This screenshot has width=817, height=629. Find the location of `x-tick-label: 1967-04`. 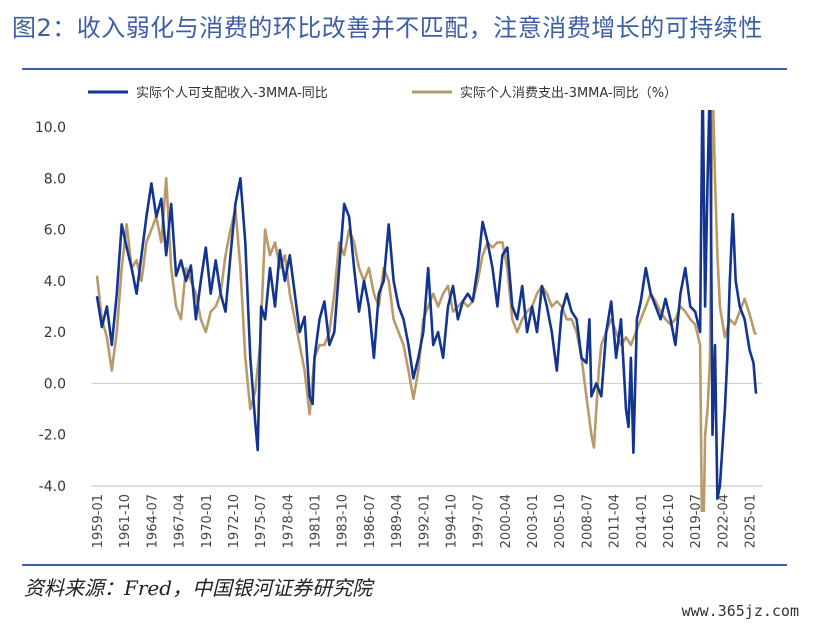

x-tick-label: 1967-04 is located at coordinates (180, 521).